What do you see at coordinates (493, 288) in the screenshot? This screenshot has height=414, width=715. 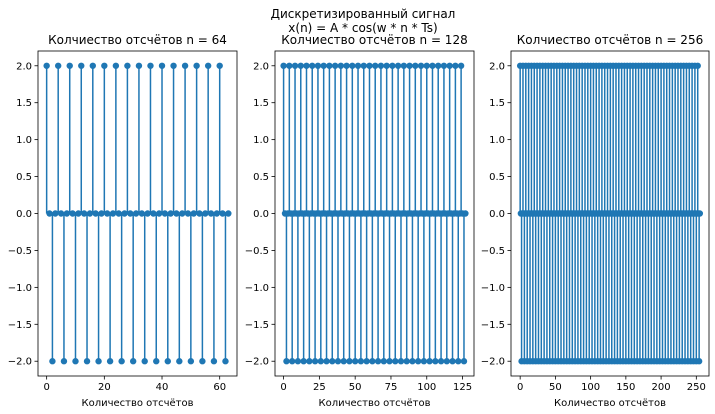 I see `y-tick-label: −1.0` at bounding box center [493, 288].